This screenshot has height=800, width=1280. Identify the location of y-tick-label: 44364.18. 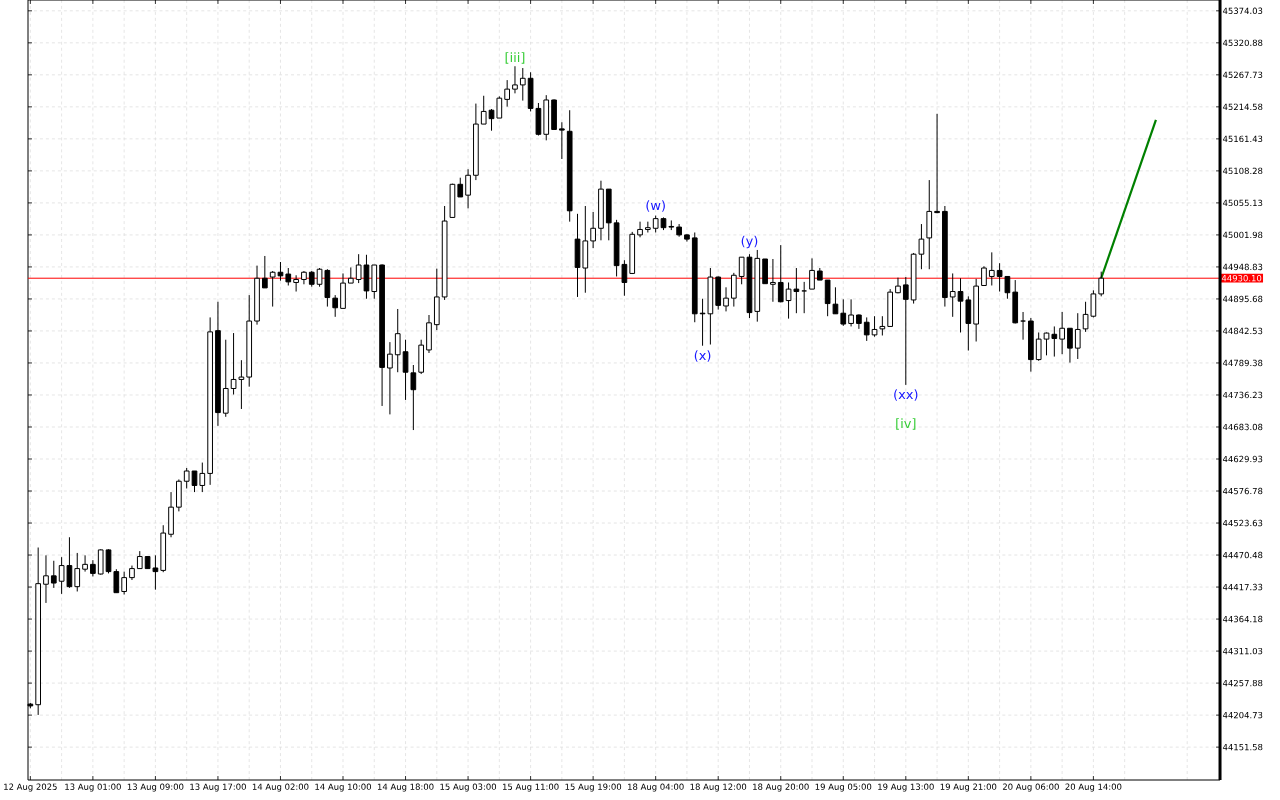
(1242, 619).